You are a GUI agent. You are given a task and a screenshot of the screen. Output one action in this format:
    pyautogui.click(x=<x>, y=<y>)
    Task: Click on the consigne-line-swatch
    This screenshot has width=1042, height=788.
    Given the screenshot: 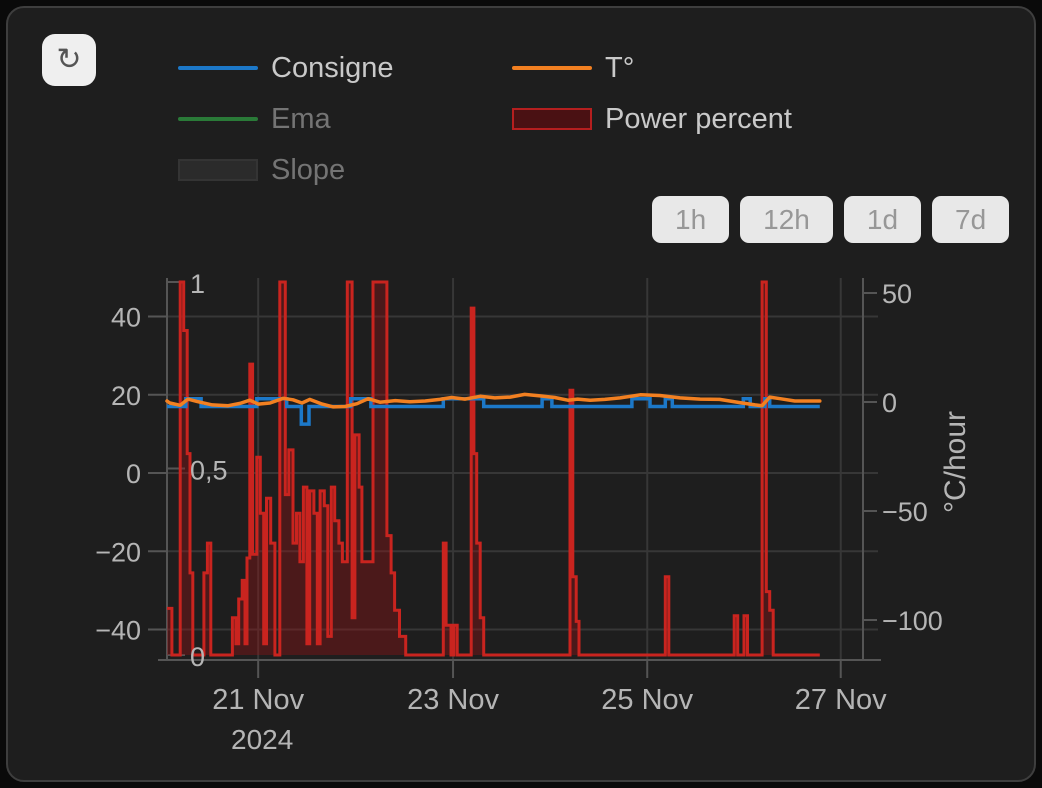 What is the action you would take?
    pyautogui.click(x=218, y=68)
    